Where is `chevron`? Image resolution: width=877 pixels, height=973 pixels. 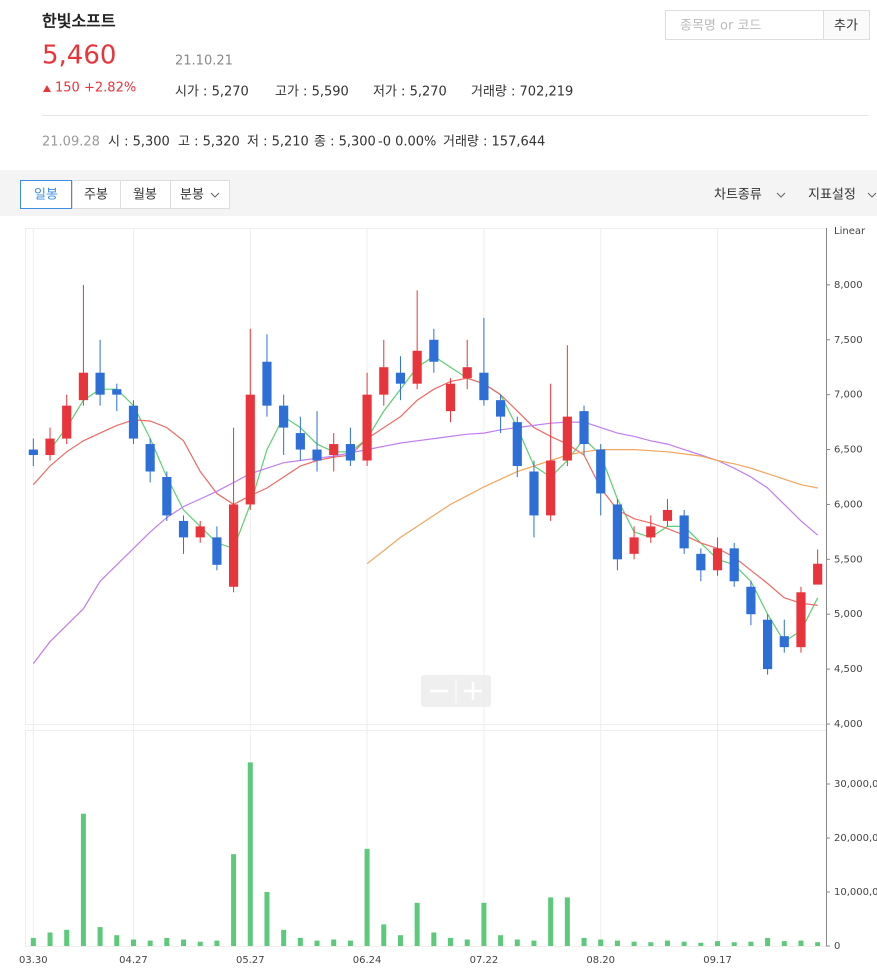
chevron is located at coordinates (781, 195).